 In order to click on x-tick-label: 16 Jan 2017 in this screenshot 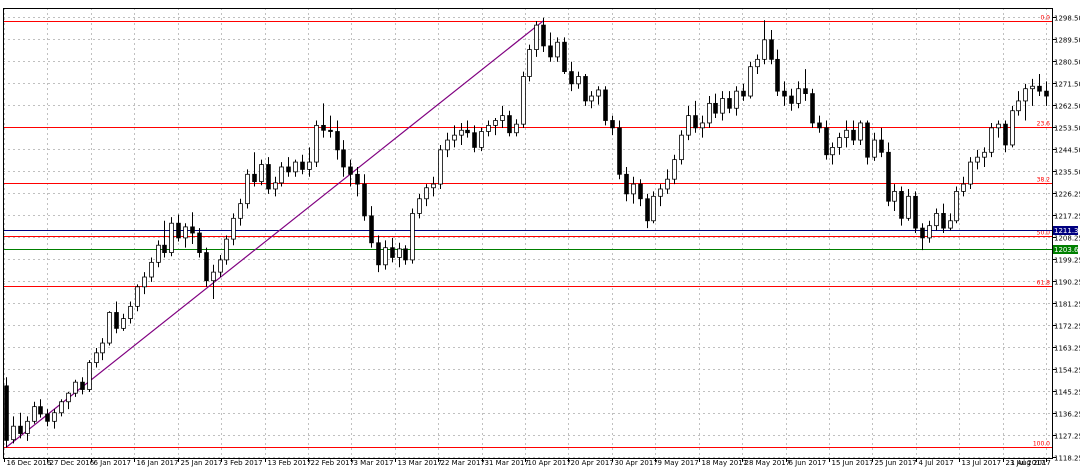, I will do `click(158, 463)`.